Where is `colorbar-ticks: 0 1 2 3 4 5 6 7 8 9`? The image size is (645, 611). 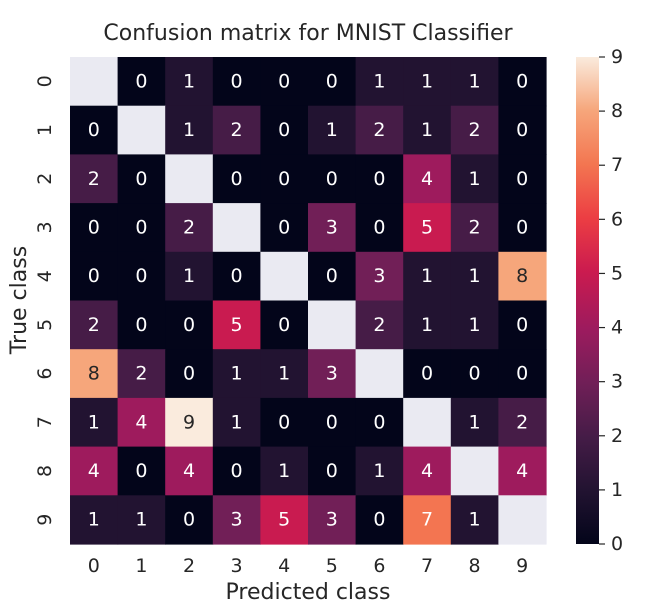 colorbar-ticks: 0 1 2 3 4 5 6 7 8 9 is located at coordinates (611, 300).